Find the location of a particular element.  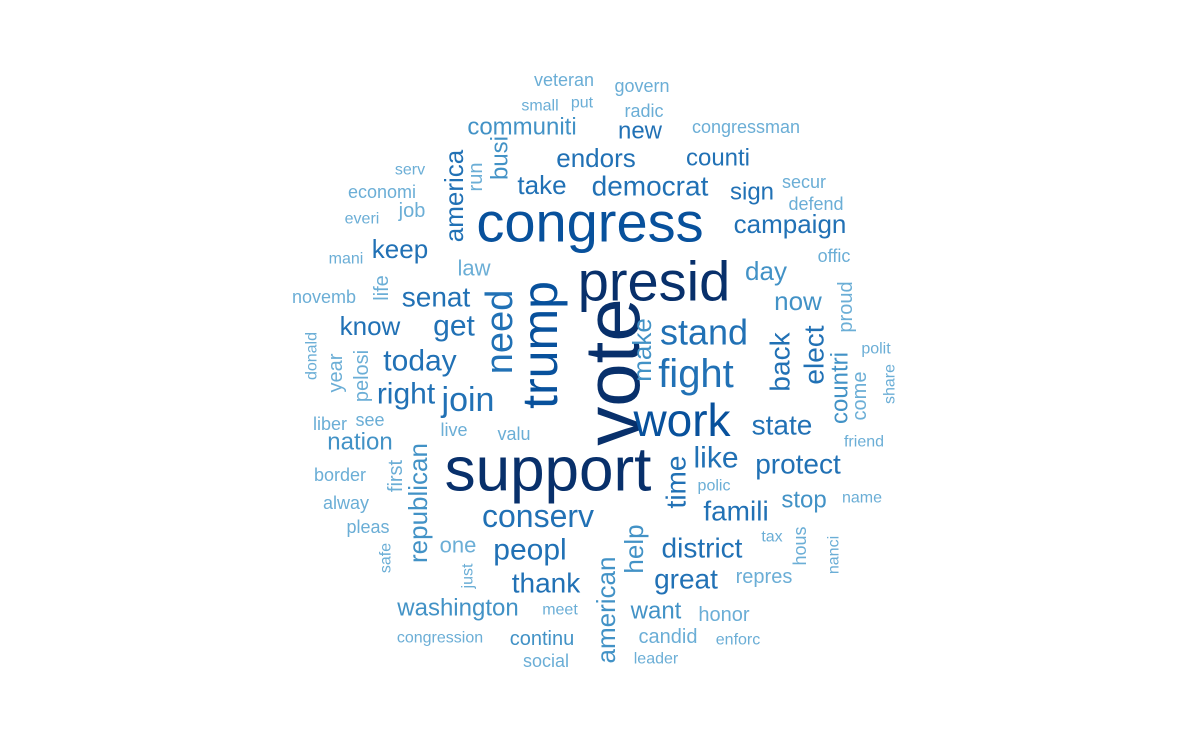

word-life: life is located at coordinates (382, 288).